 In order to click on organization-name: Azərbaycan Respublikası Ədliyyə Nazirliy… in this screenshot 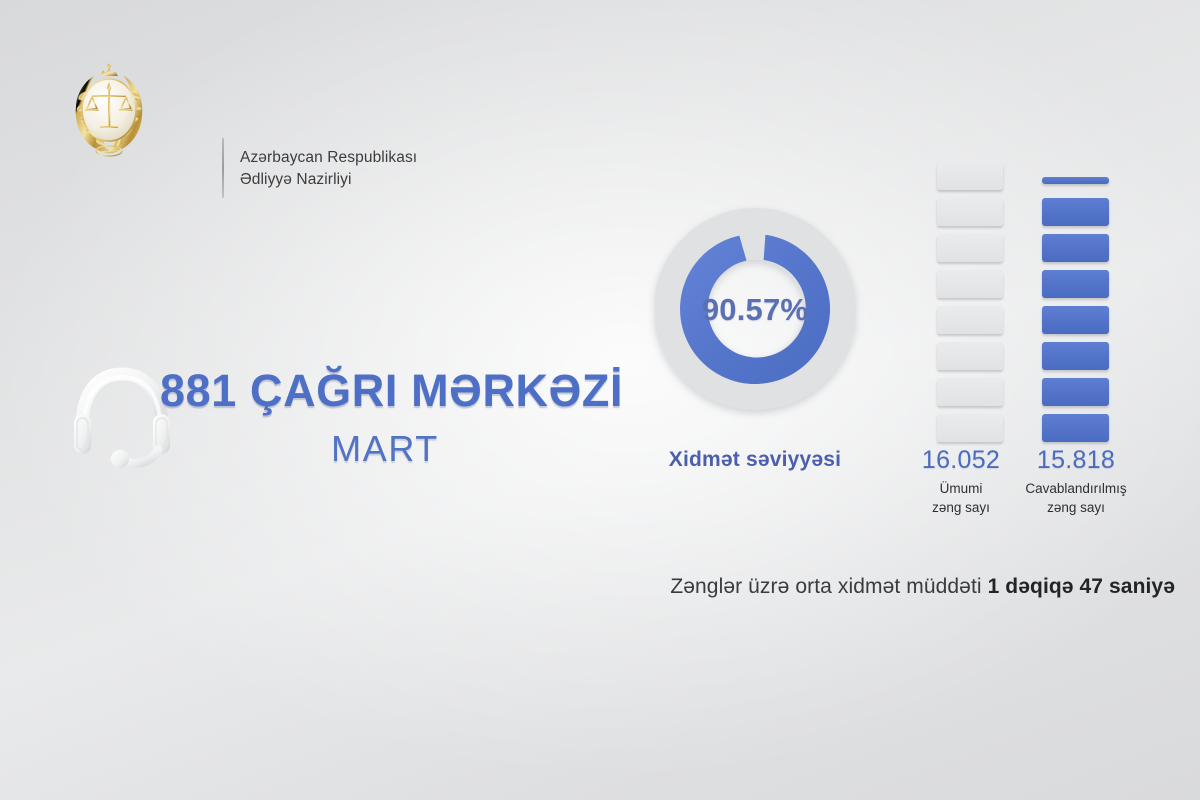, I will do `click(329, 168)`.